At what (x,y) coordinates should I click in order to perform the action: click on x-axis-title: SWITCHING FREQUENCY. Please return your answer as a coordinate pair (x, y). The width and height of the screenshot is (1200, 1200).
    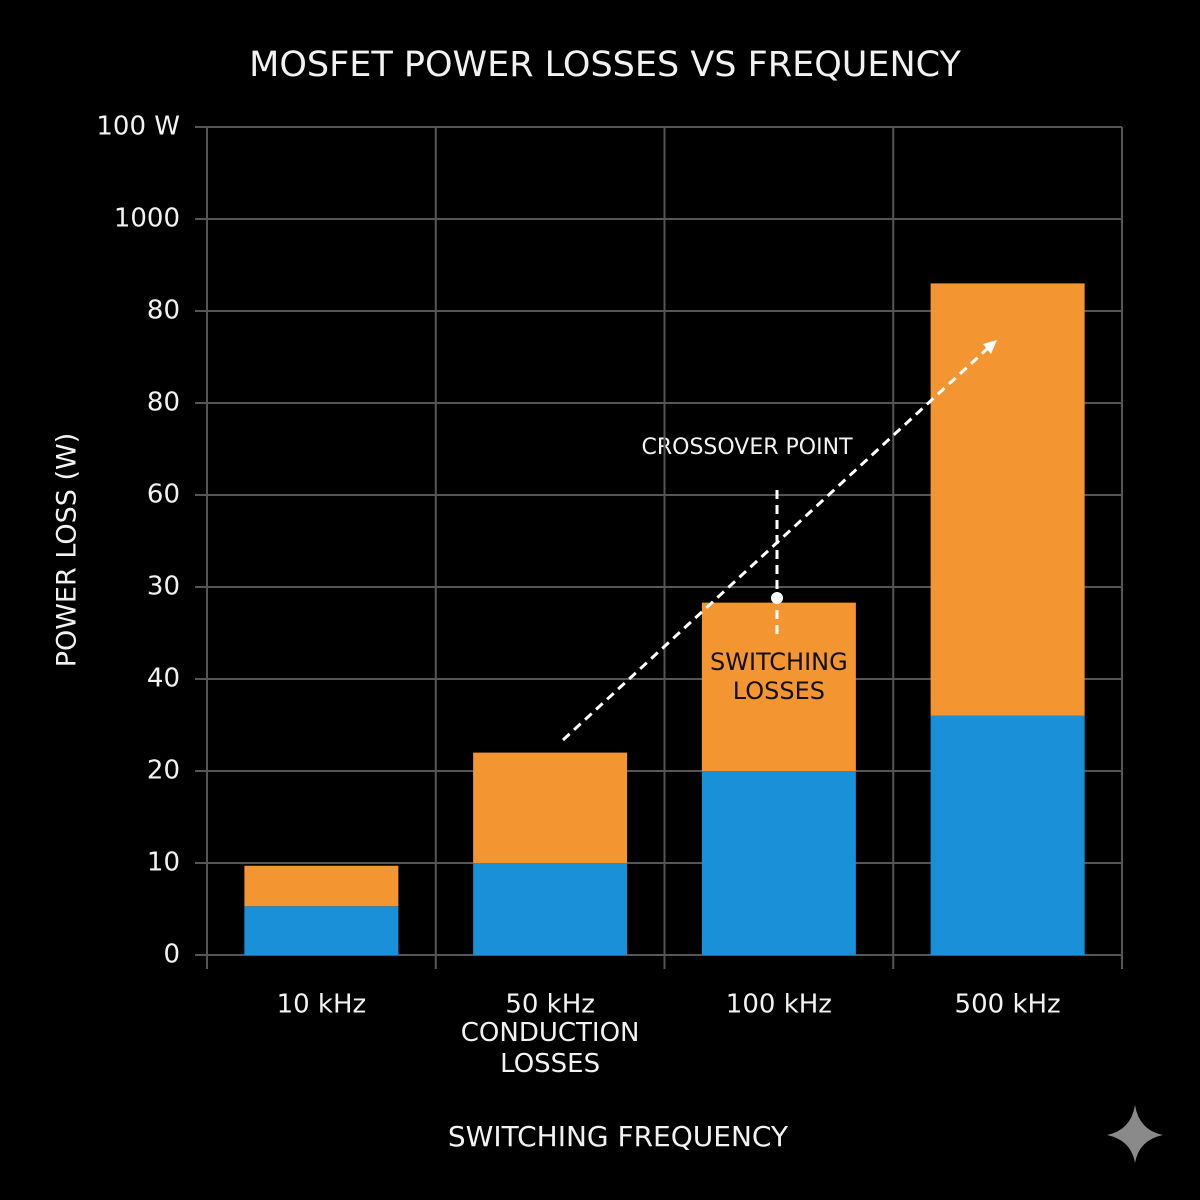
    Looking at the image, I should click on (618, 1136).